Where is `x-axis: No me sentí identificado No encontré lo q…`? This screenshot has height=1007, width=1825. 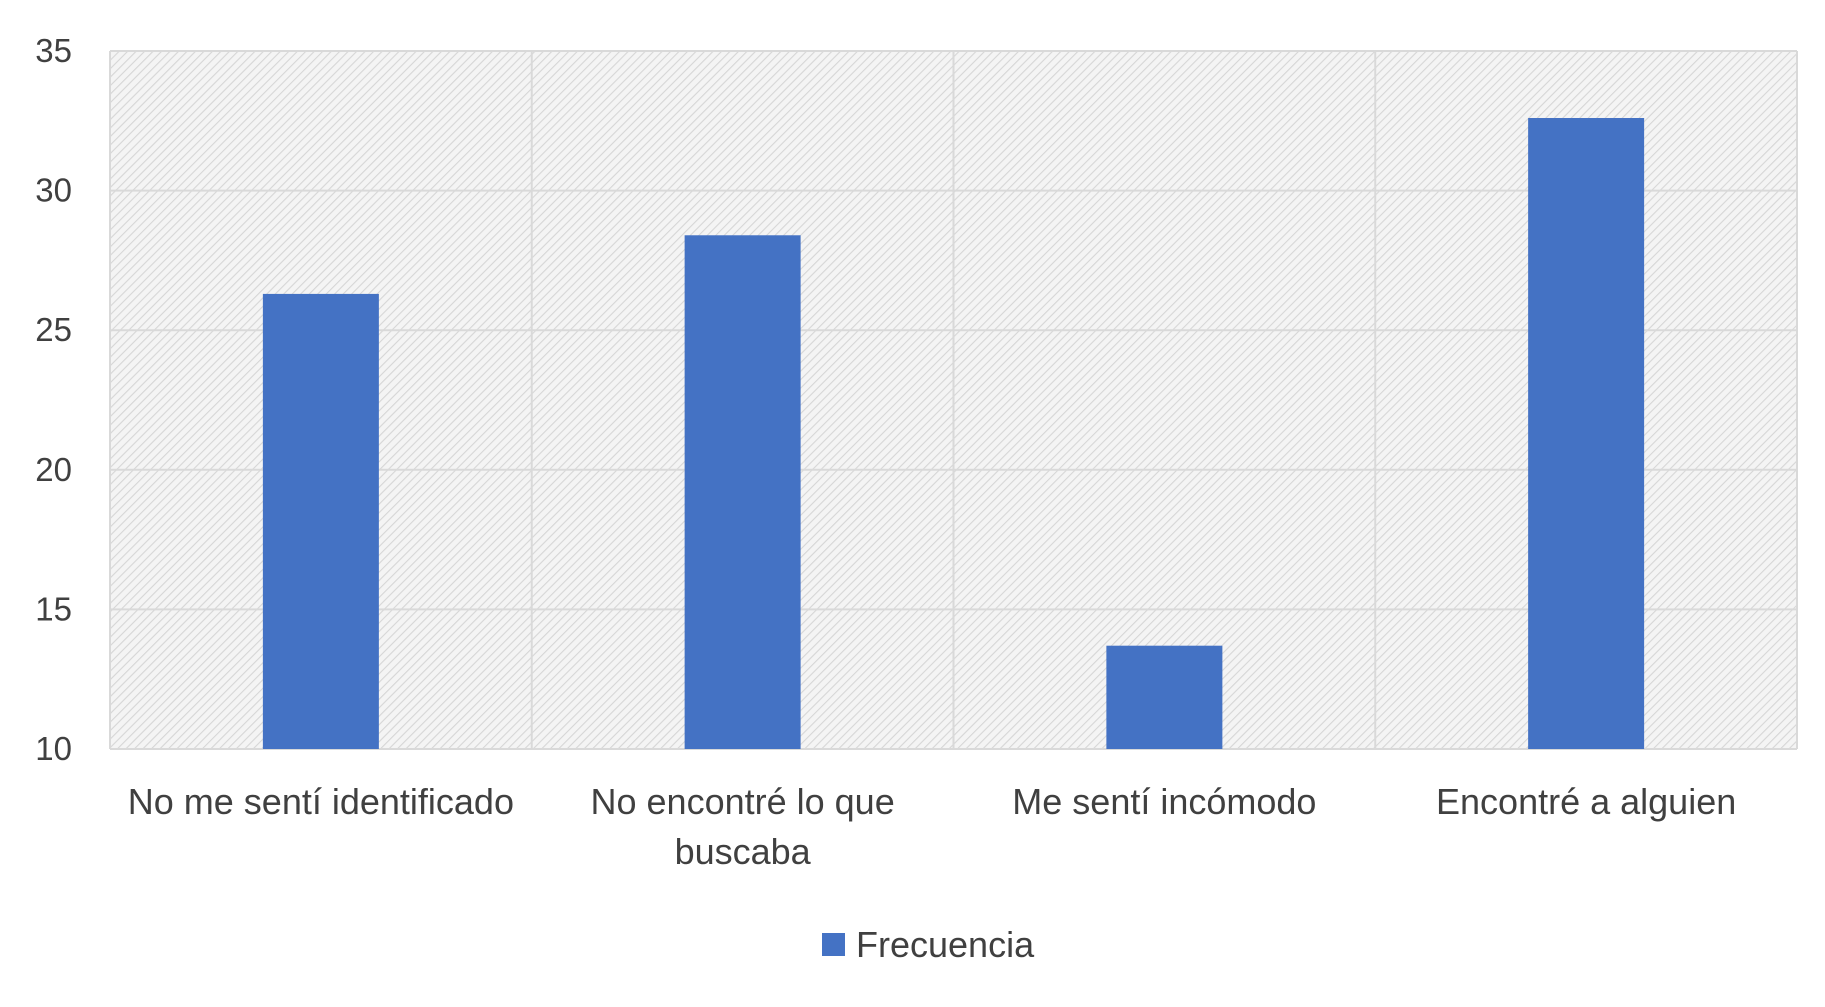 x-axis: No me sentí identificado No encontré lo q… is located at coordinates (932, 826).